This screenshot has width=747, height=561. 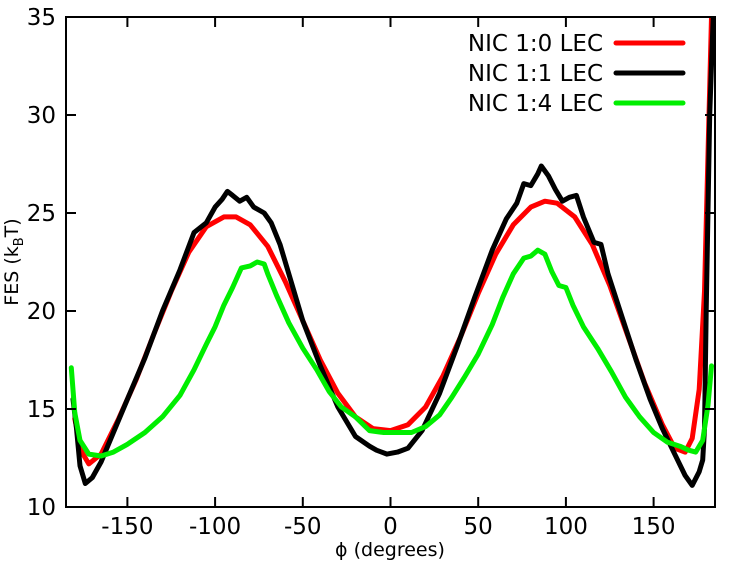 I want to click on legend: NIC 1:0 LEC NIC 1:1 LEC NIC 1:4 LEC, so click(x=577, y=74).